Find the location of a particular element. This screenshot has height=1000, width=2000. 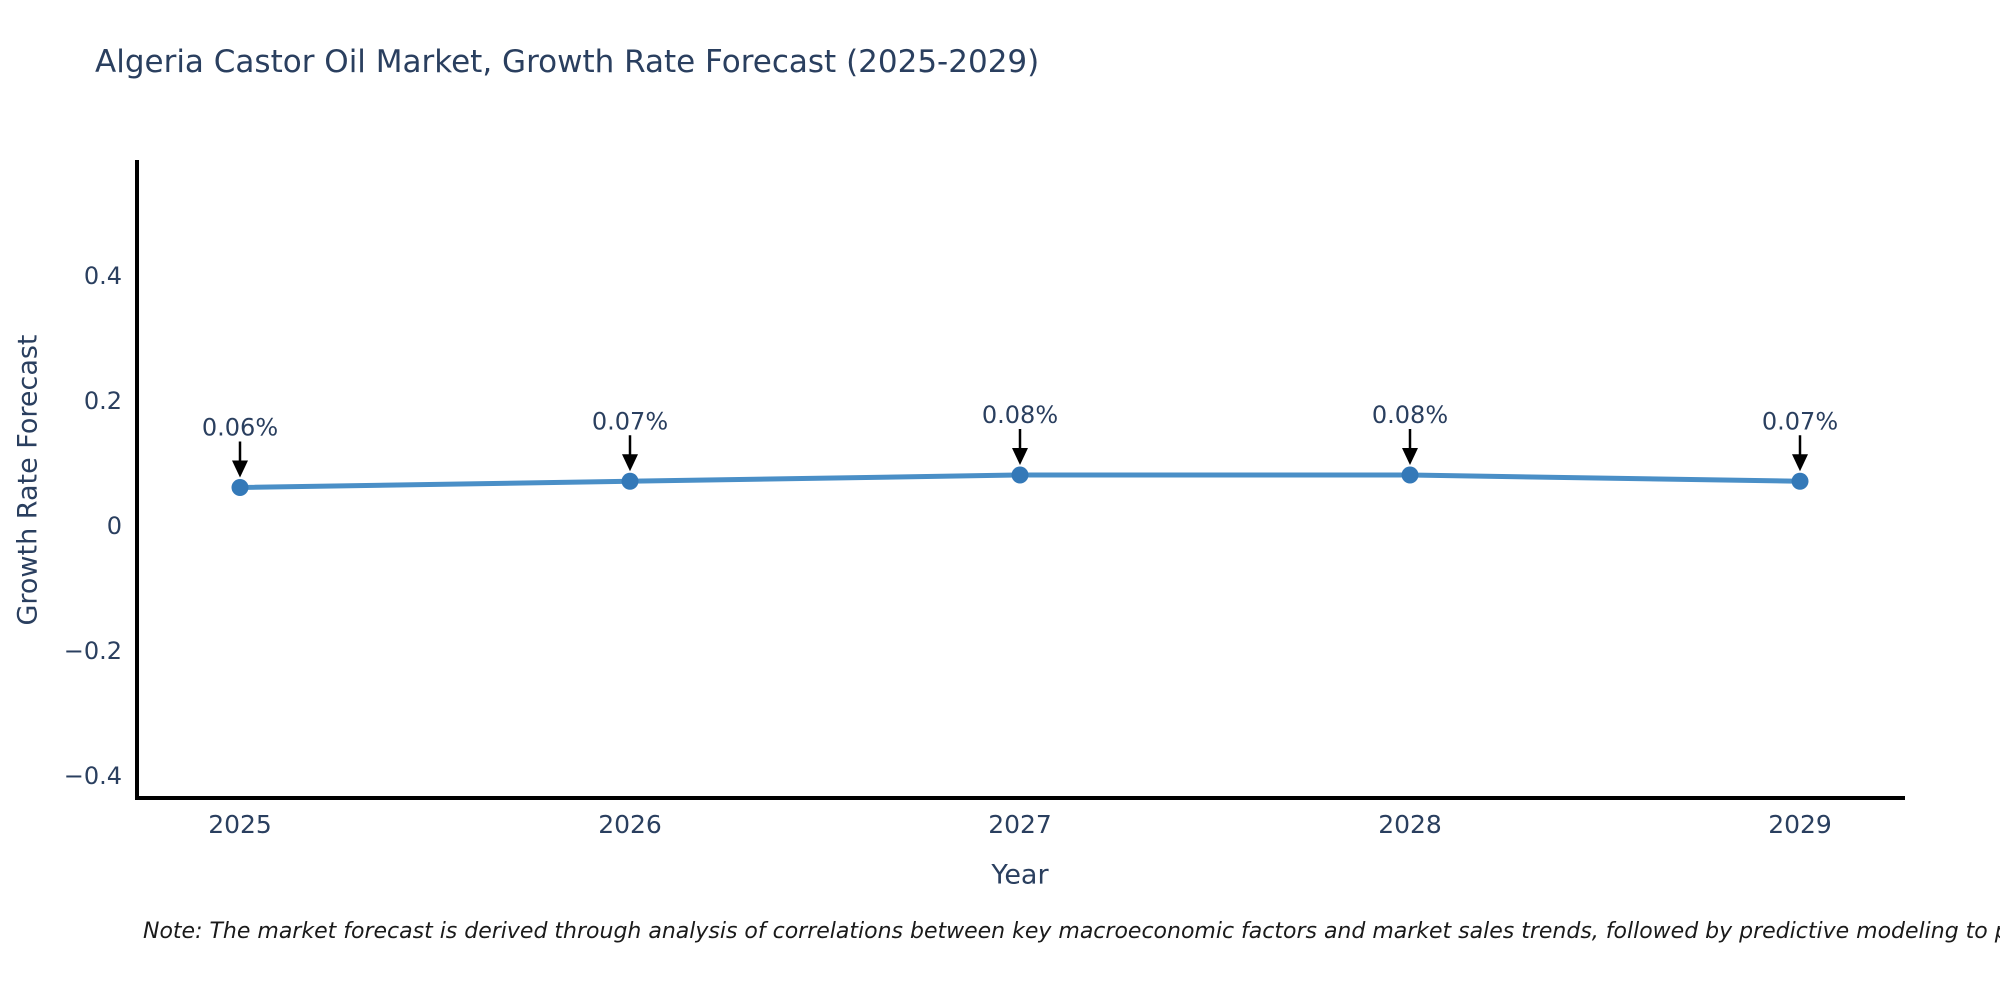

point-value-label: 0.06% is located at coordinates (240, 428).